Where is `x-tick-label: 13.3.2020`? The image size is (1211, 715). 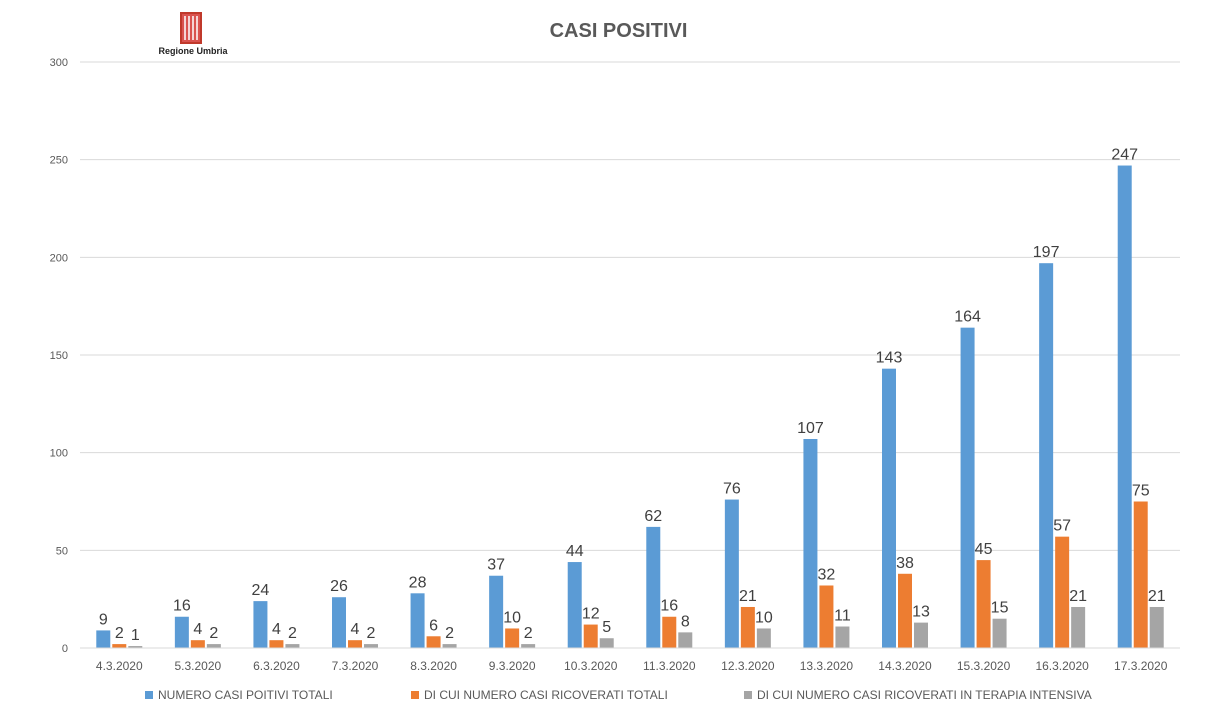
x-tick-label: 13.3.2020 is located at coordinates (827, 666).